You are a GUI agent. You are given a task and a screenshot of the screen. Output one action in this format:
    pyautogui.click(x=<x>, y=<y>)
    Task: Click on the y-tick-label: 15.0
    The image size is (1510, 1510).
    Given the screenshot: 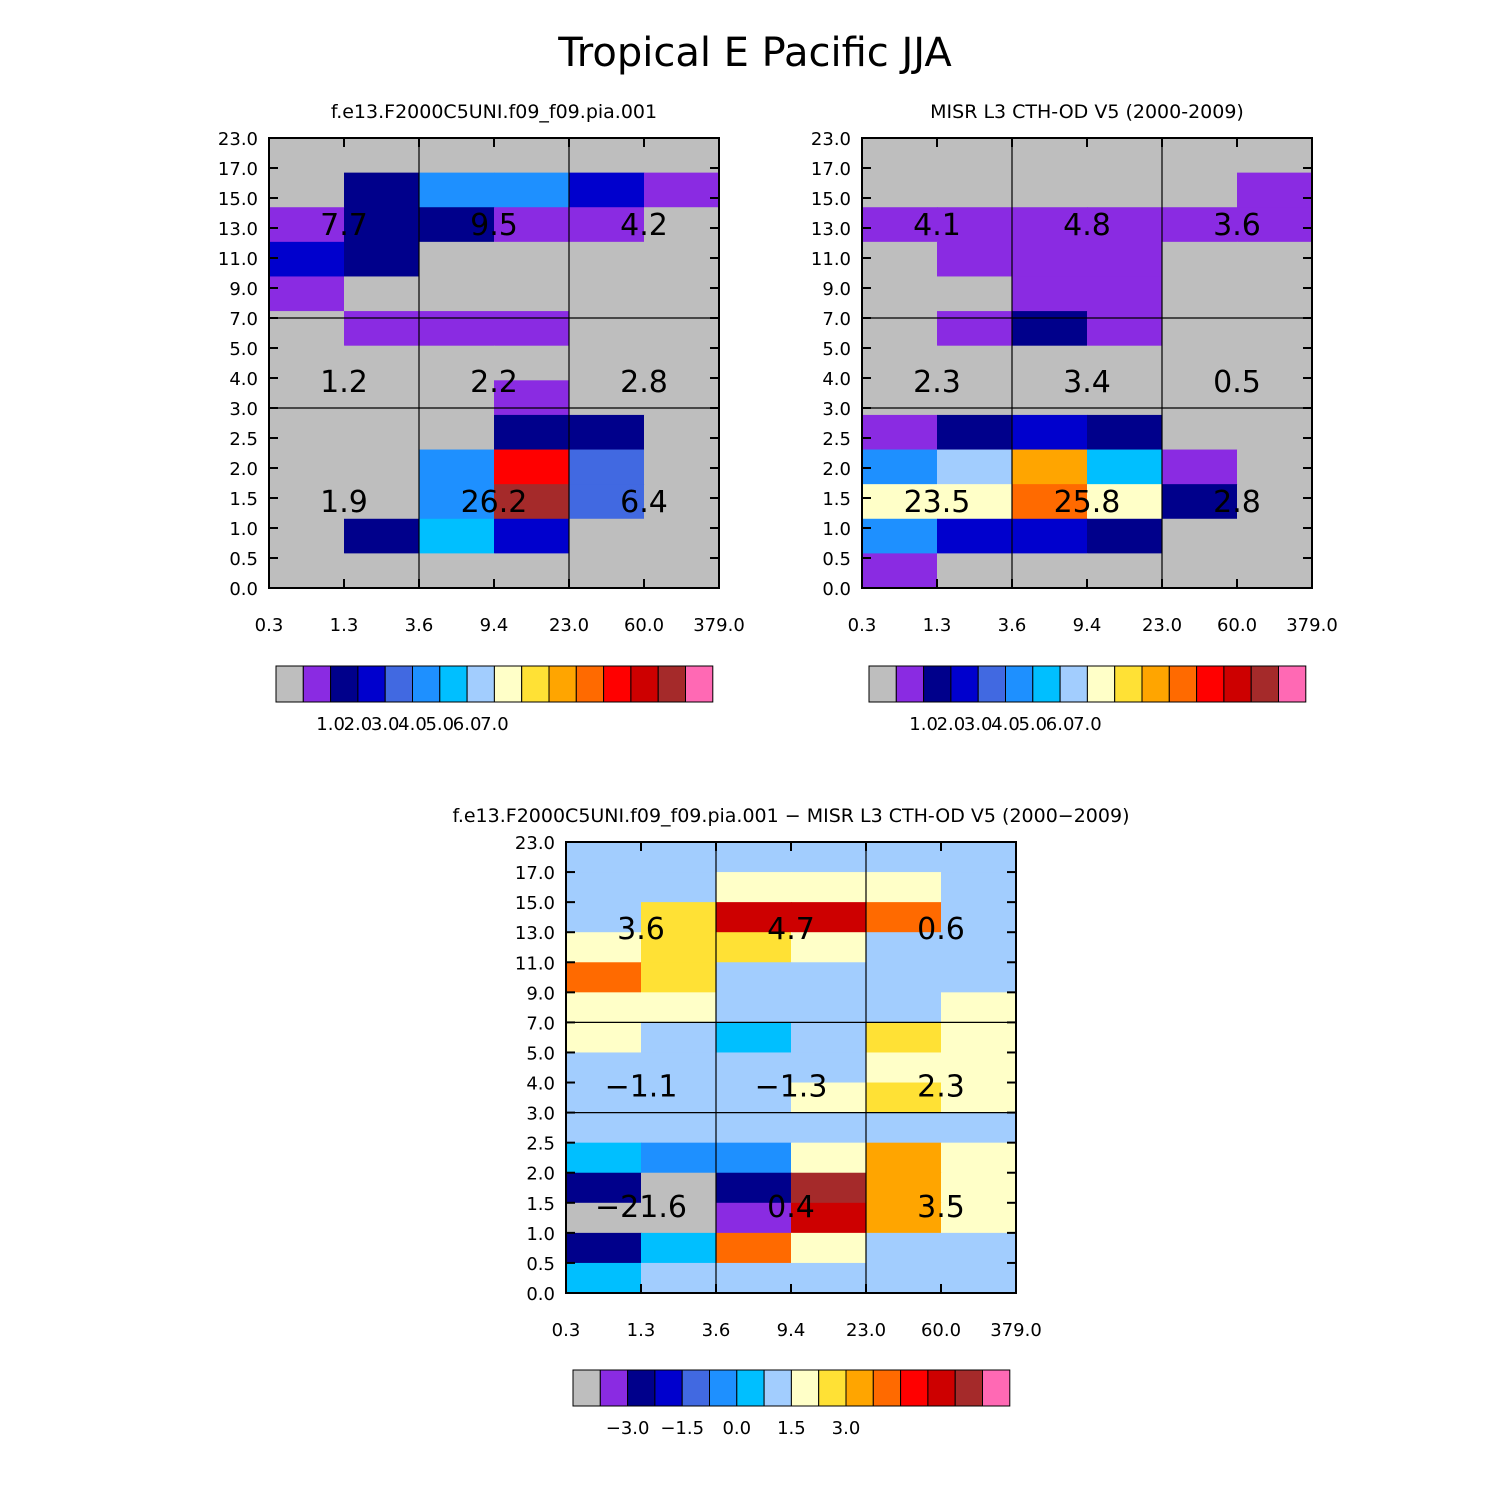 What is the action you would take?
    pyautogui.click(x=535, y=903)
    